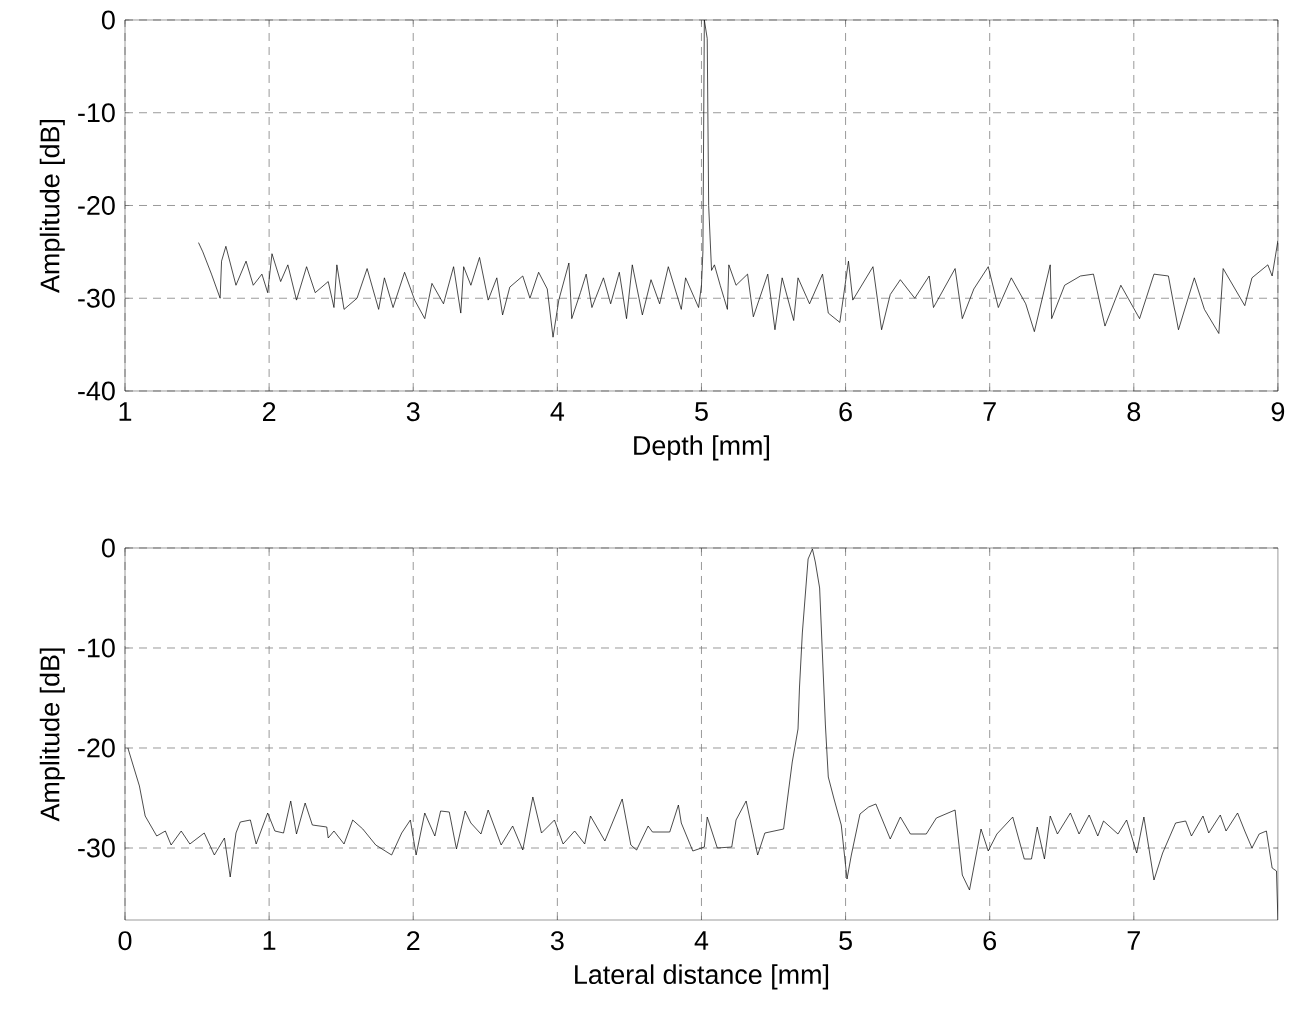  I want to click on x-axis-title: Depth [mm], so click(702, 448).